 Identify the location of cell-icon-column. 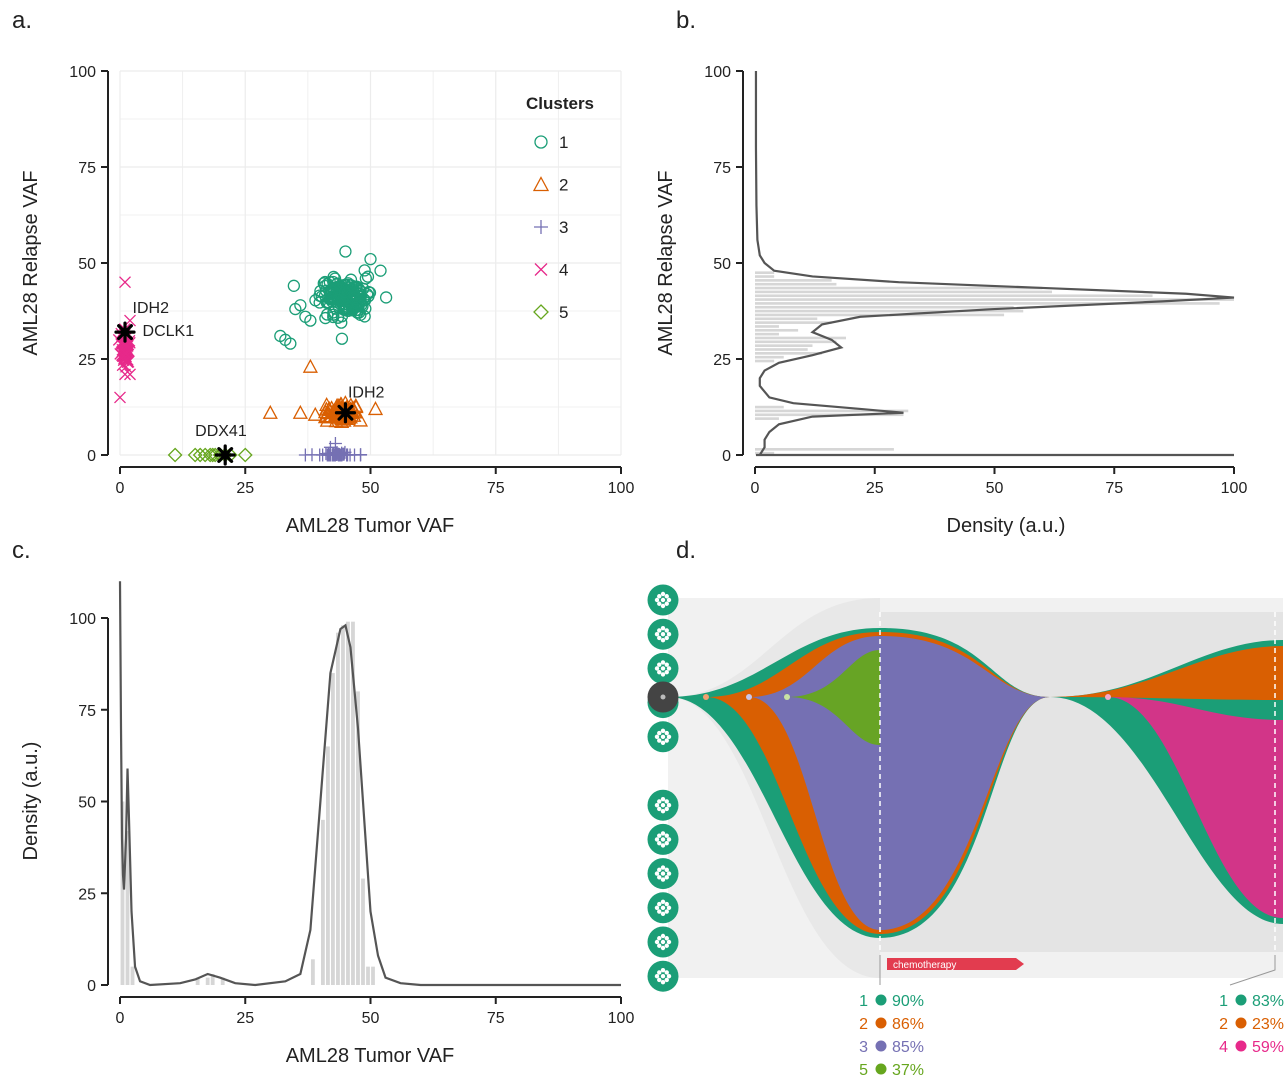
(663, 788).